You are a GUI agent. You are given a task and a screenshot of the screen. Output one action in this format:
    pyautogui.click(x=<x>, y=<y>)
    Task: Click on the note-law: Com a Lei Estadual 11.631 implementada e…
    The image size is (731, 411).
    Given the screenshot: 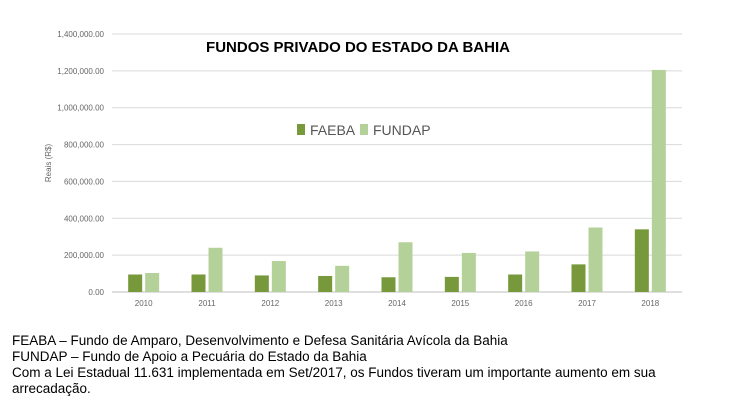 What is the action you would take?
    pyautogui.click(x=334, y=380)
    